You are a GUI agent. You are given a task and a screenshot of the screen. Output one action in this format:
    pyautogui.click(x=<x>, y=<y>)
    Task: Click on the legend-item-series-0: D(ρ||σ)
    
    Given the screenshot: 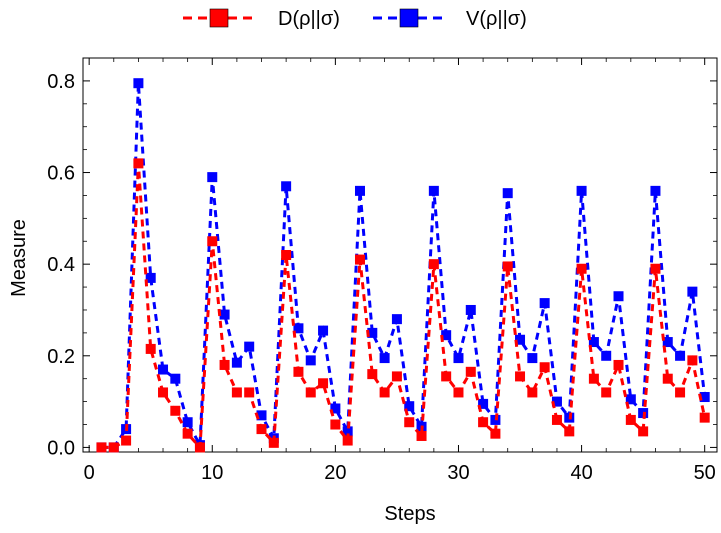 What is the action you would take?
    pyautogui.click(x=261, y=19)
    